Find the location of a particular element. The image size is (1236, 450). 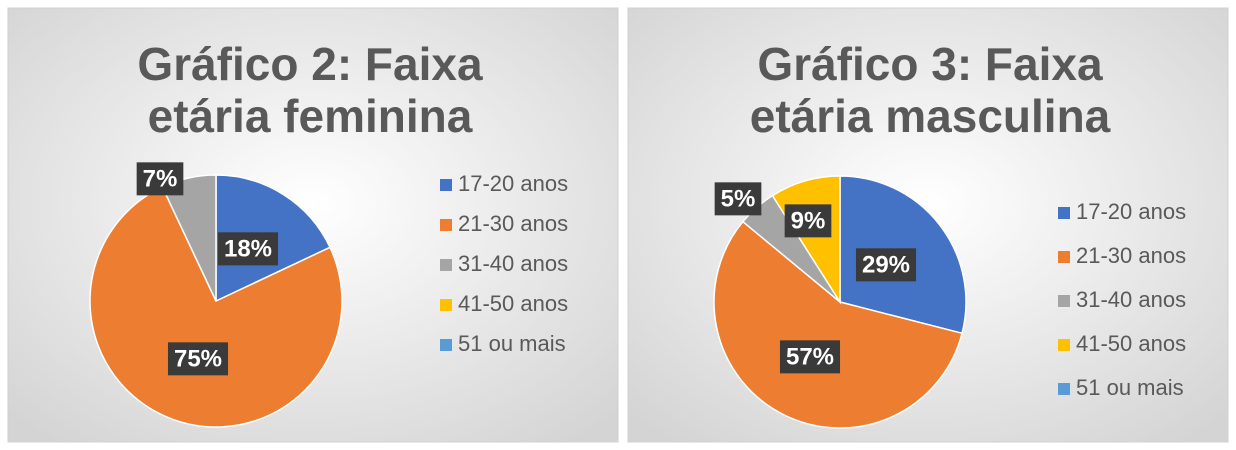

data-label: 18% is located at coordinates (248, 248).